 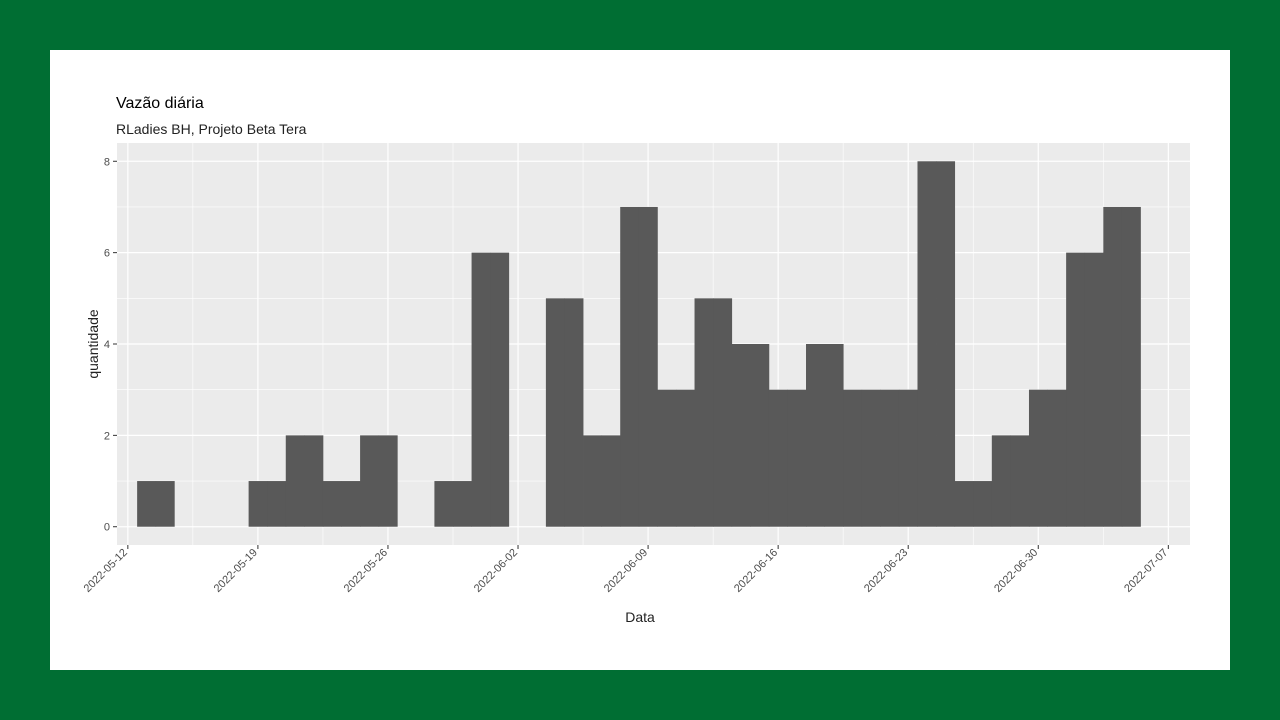 I want to click on y-tick-label: 4, so click(x=107, y=345).